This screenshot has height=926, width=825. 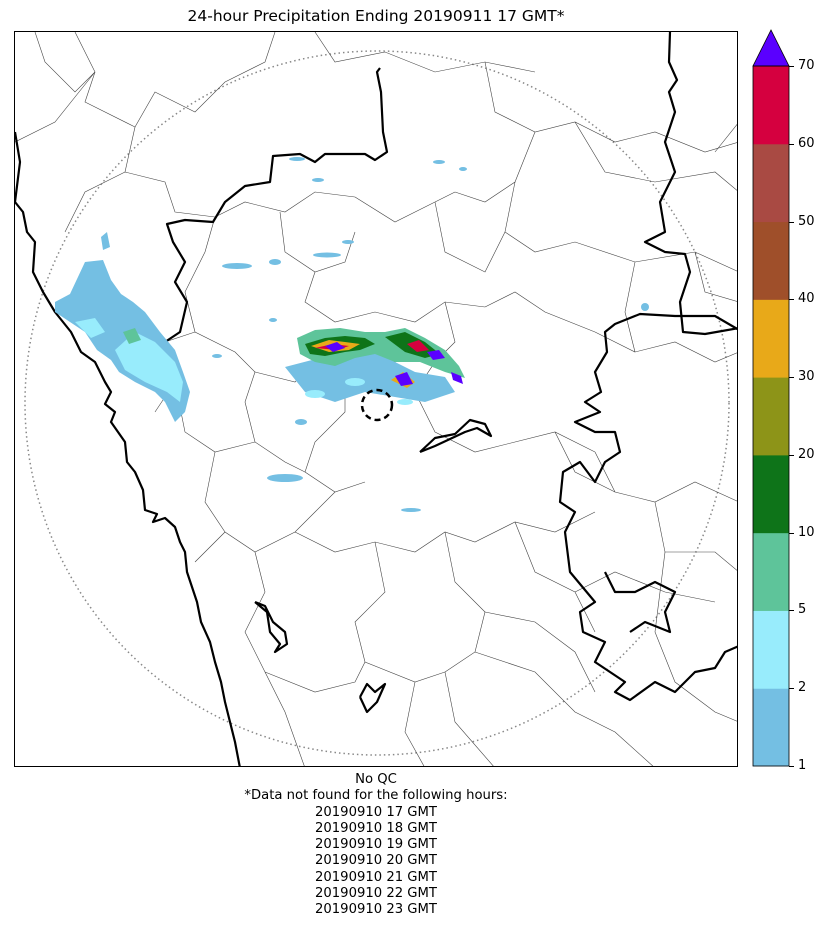 What do you see at coordinates (376, 877) in the screenshot?
I see `missing-hour: 20190910 21 GMT` at bounding box center [376, 877].